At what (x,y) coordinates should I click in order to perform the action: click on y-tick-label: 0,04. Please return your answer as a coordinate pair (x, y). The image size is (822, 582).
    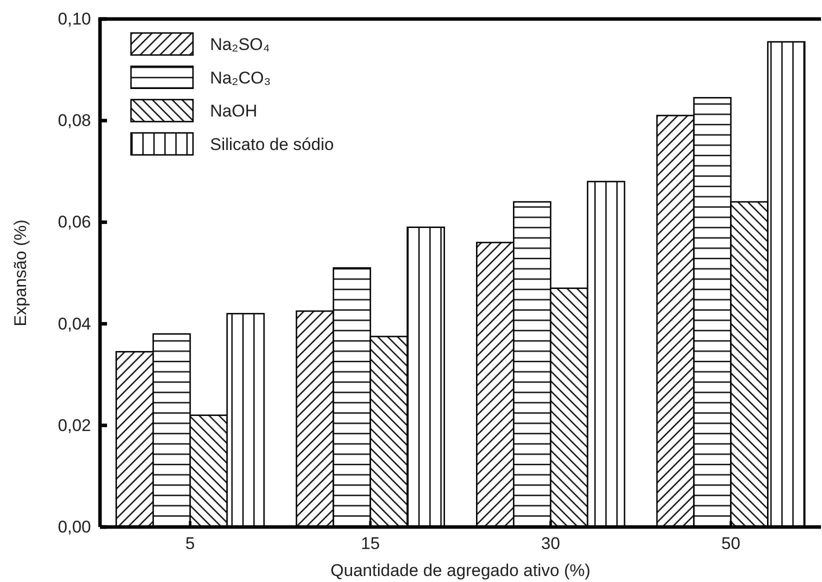
    Looking at the image, I should click on (74, 324).